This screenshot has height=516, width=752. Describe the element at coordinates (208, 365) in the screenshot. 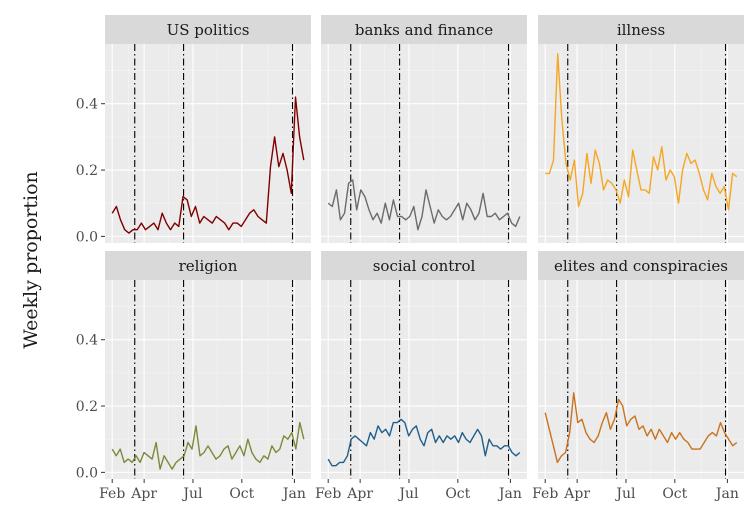

I see `facet-religion: religion` at that location.